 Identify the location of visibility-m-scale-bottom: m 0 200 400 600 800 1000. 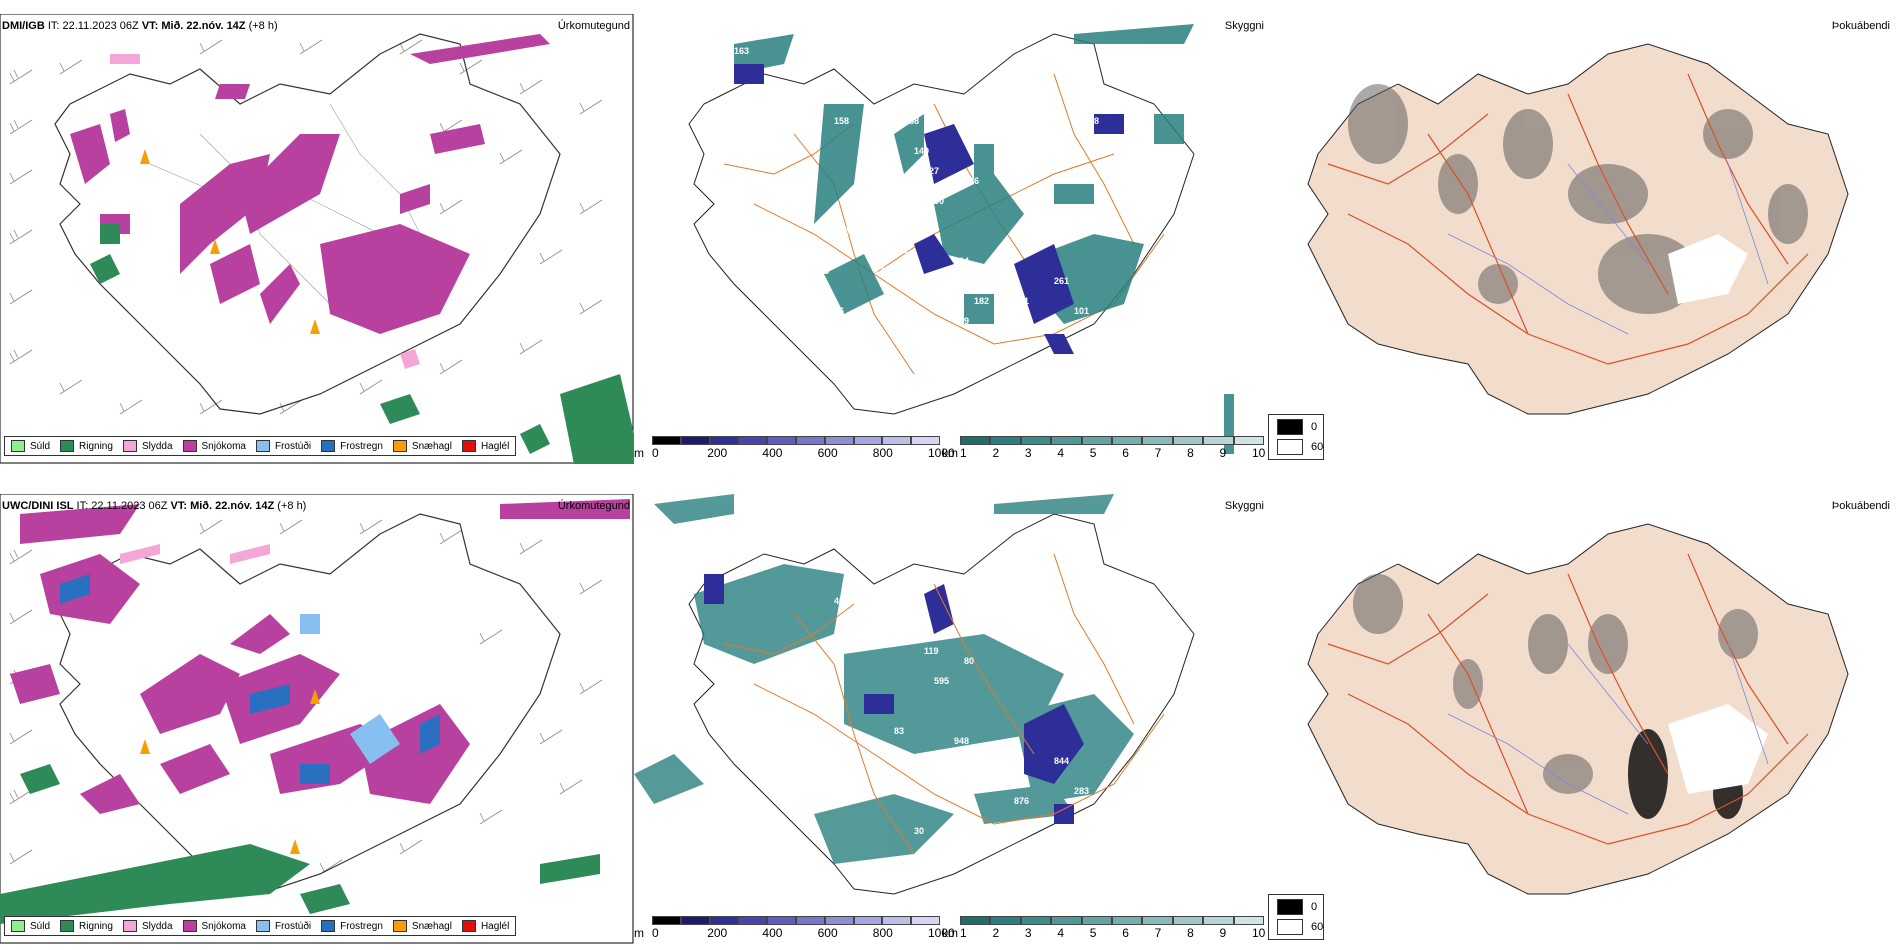
(794, 931).